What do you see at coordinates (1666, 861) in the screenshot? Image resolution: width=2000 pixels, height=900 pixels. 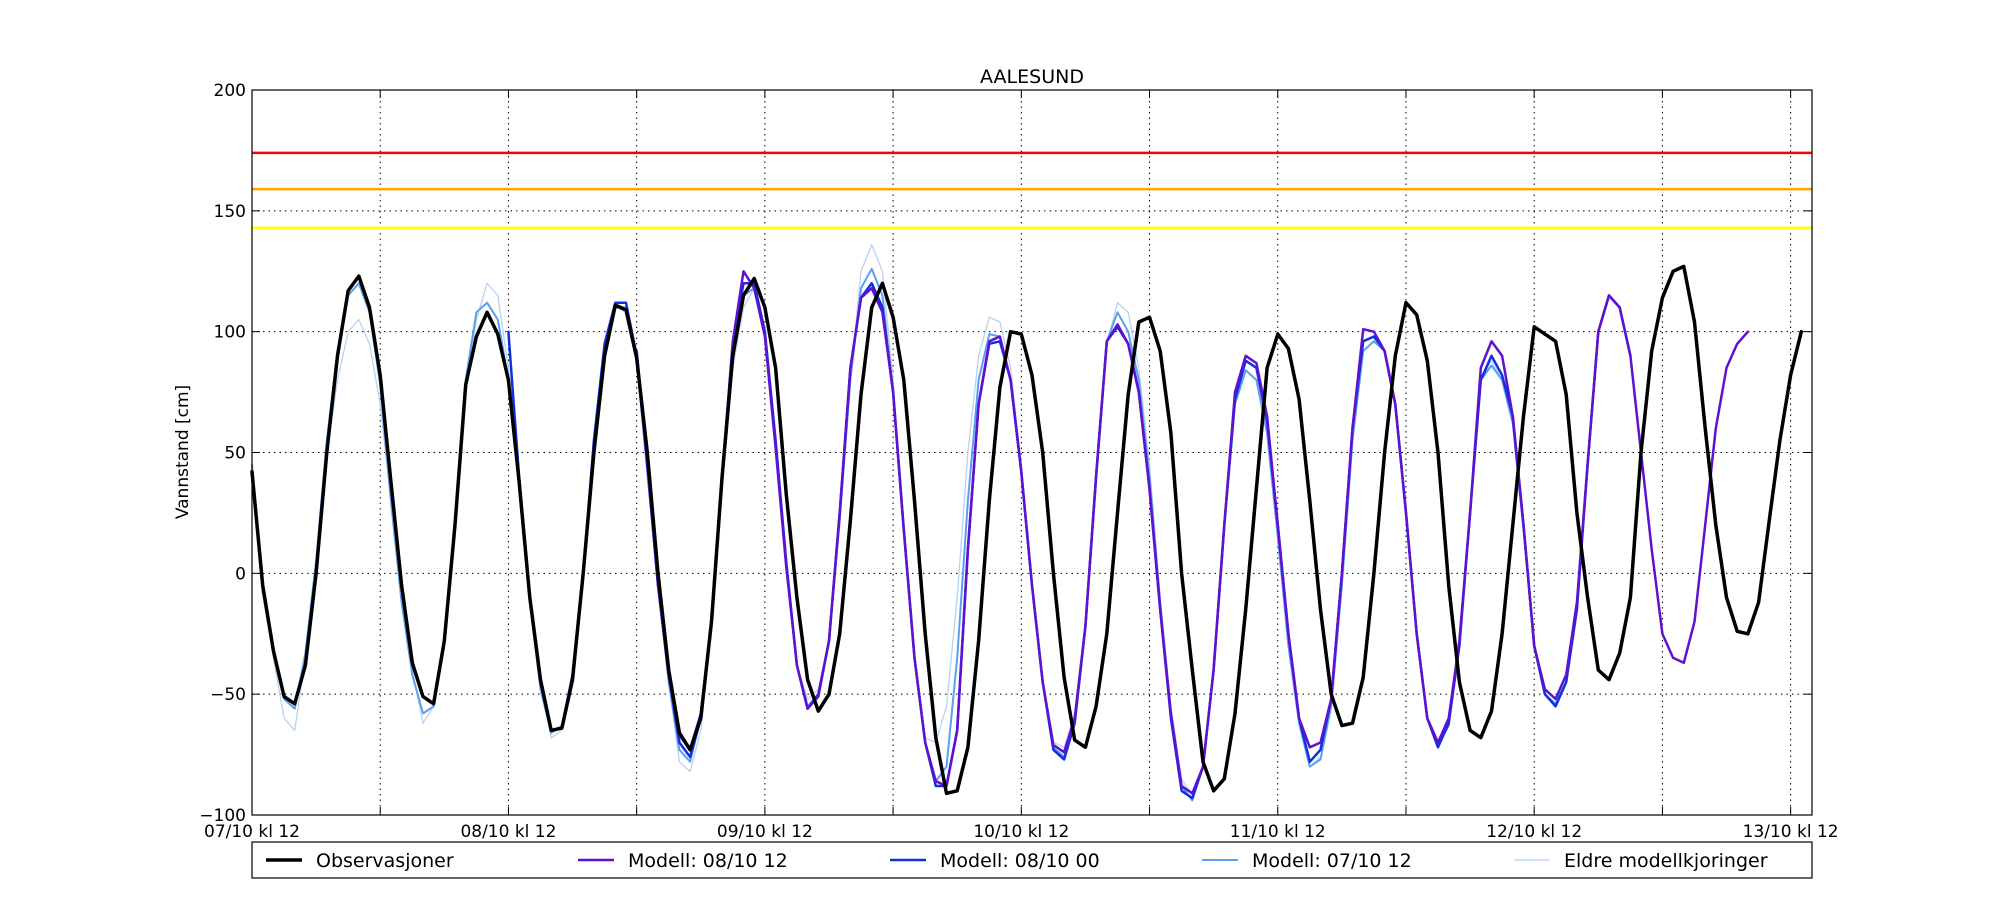 I see `legend-label: Eldre modellkjoringer` at bounding box center [1666, 861].